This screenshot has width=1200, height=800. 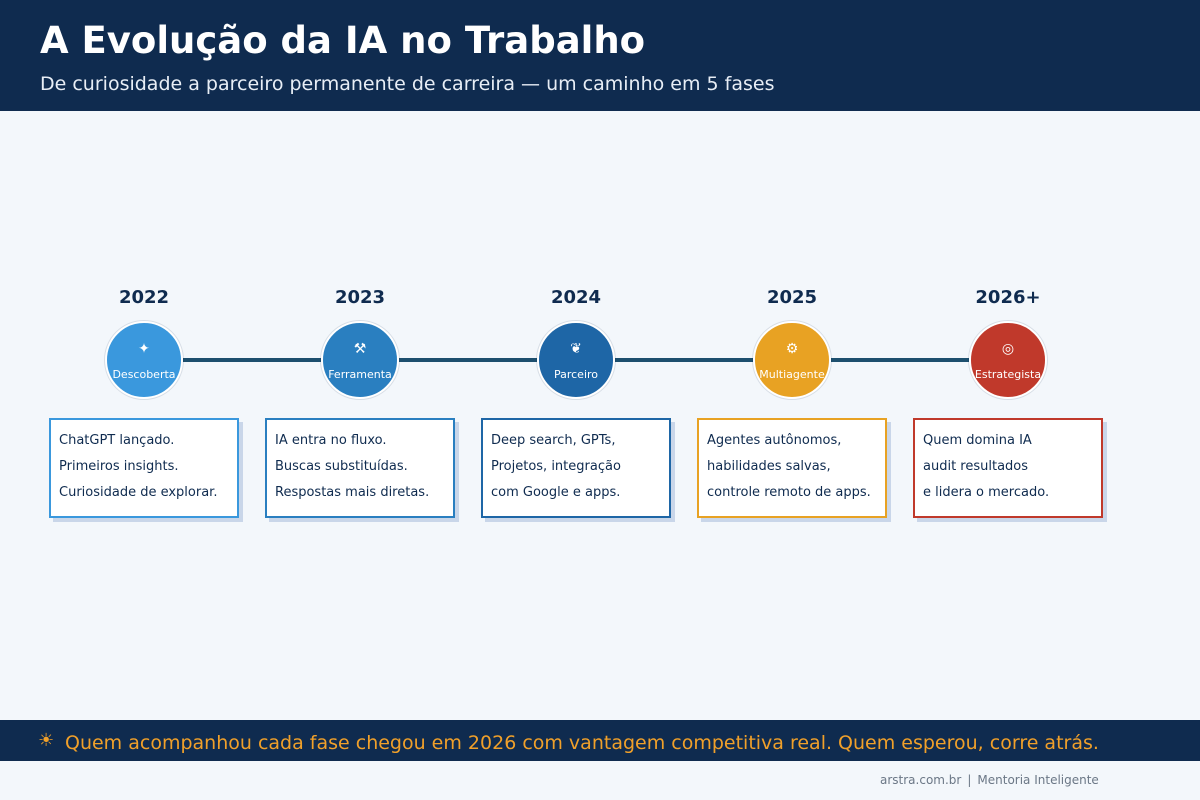 I want to click on phase-card-line: Projetos, integração, so click(x=556, y=466).